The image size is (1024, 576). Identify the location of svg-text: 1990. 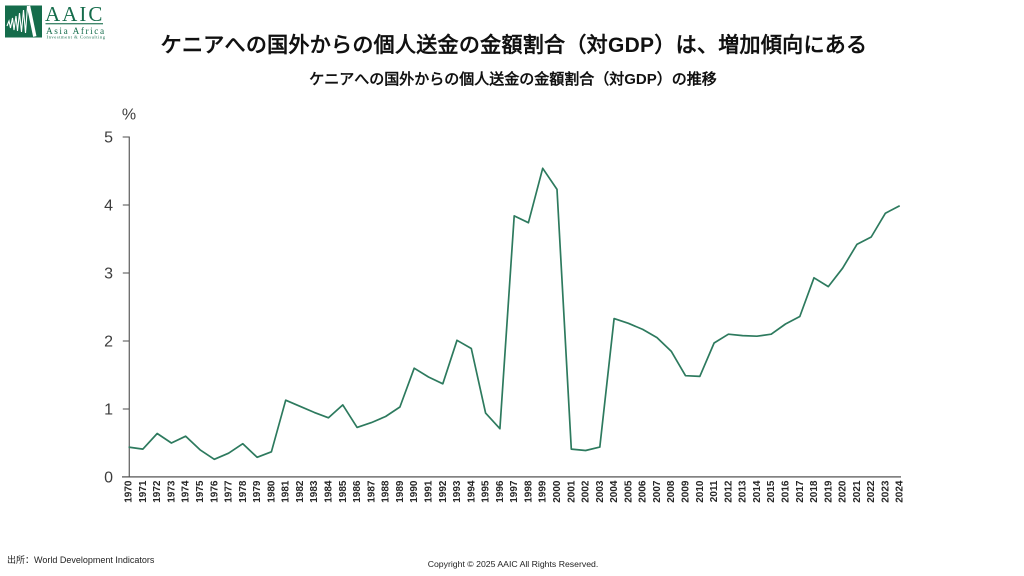
(414, 491).